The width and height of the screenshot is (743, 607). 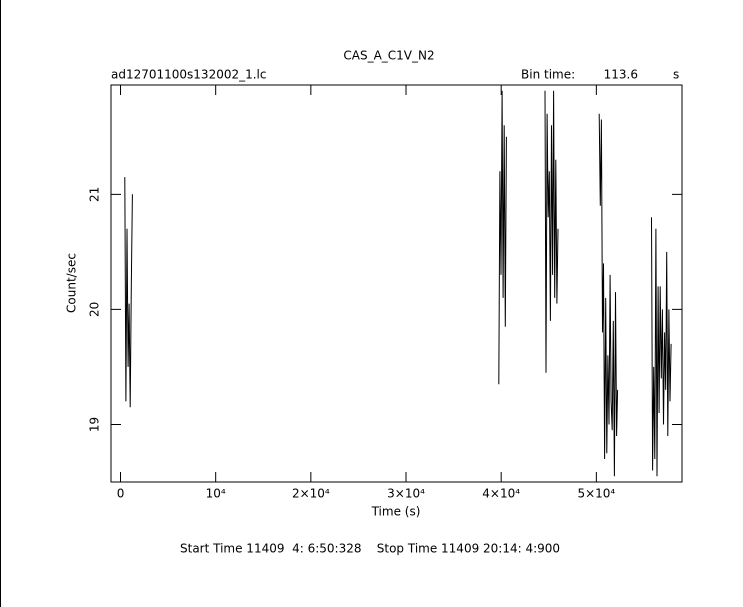 I want to click on bin-unit: s, so click(x=676, y=75).